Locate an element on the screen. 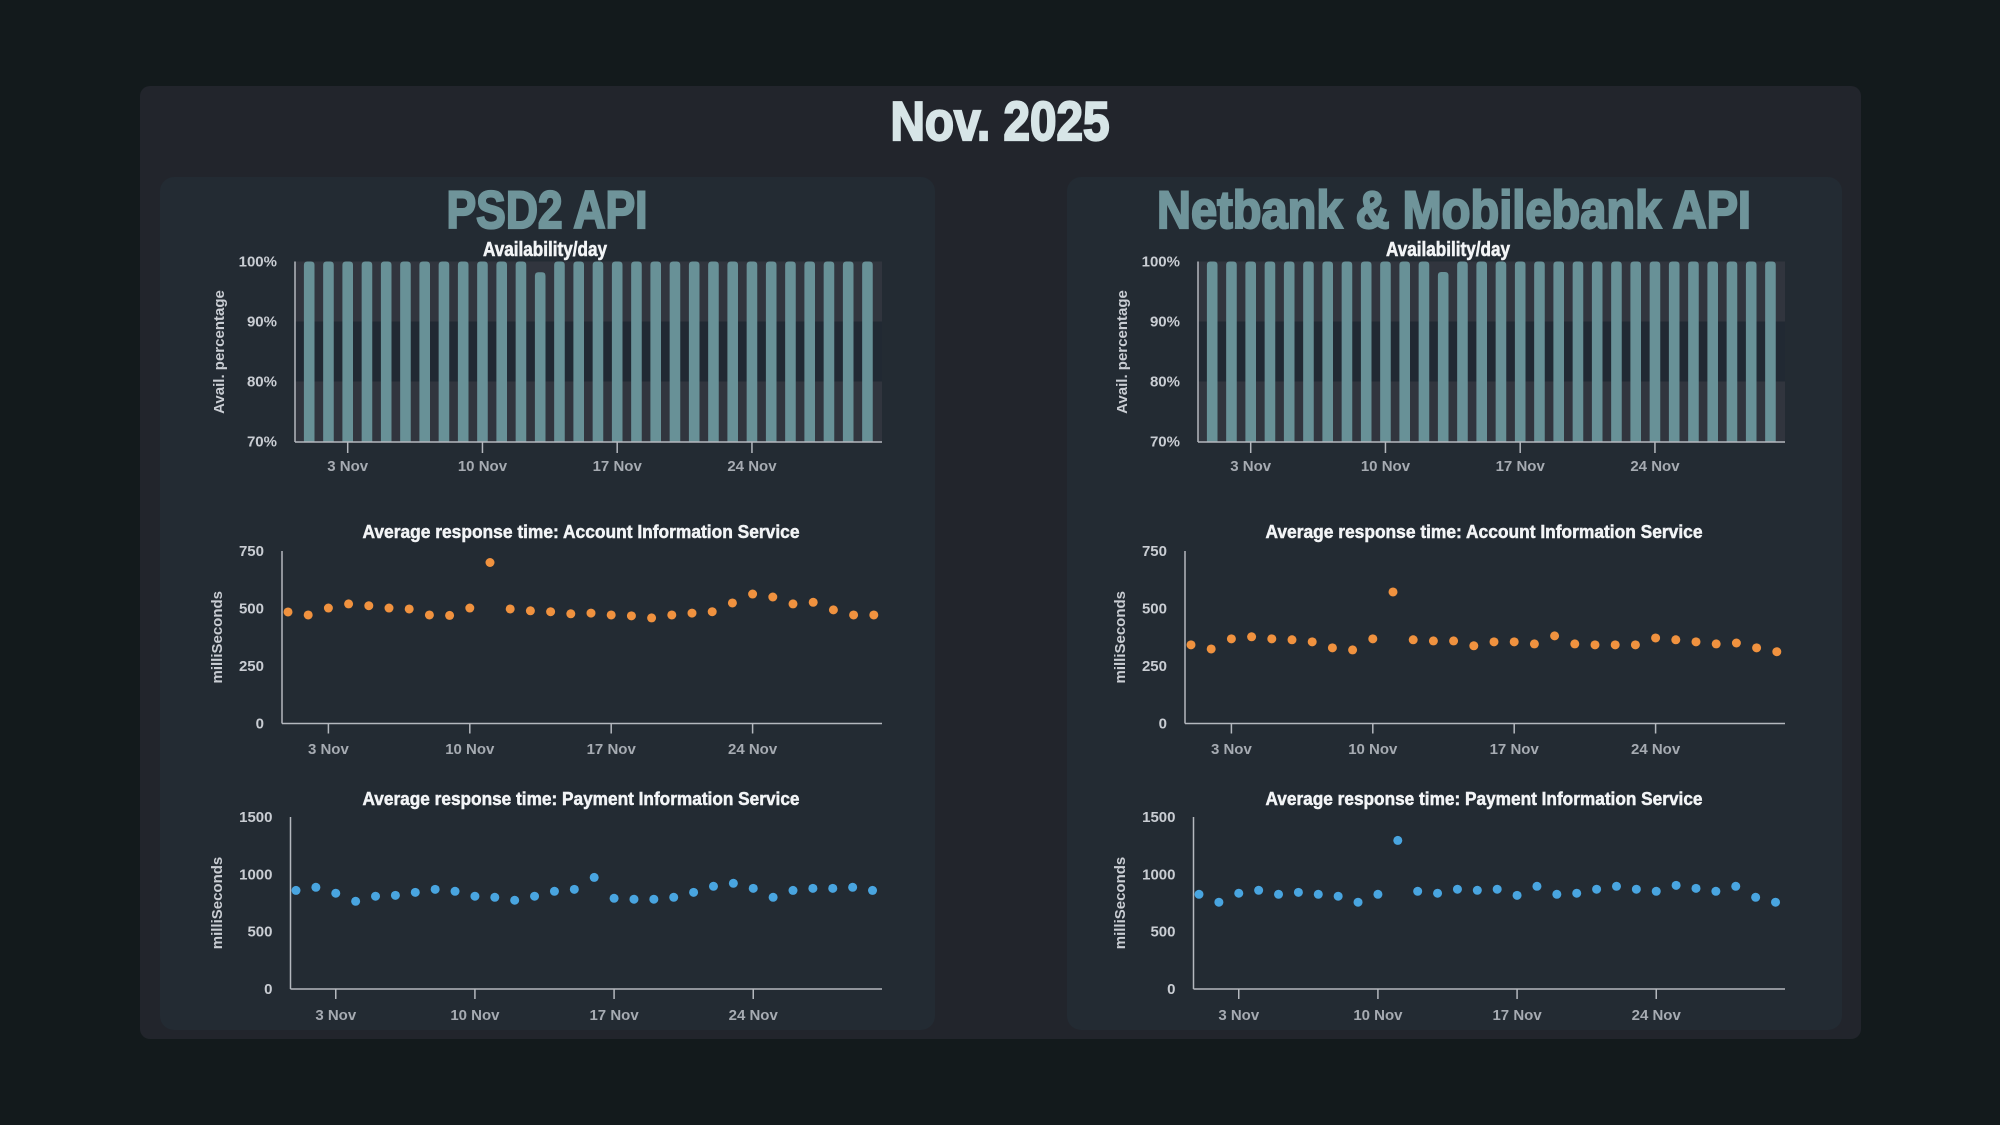 The height and width of the screenshot is (1125, 2000). svg-text: Nov. 2025 is located at coordinates (1000, 121).